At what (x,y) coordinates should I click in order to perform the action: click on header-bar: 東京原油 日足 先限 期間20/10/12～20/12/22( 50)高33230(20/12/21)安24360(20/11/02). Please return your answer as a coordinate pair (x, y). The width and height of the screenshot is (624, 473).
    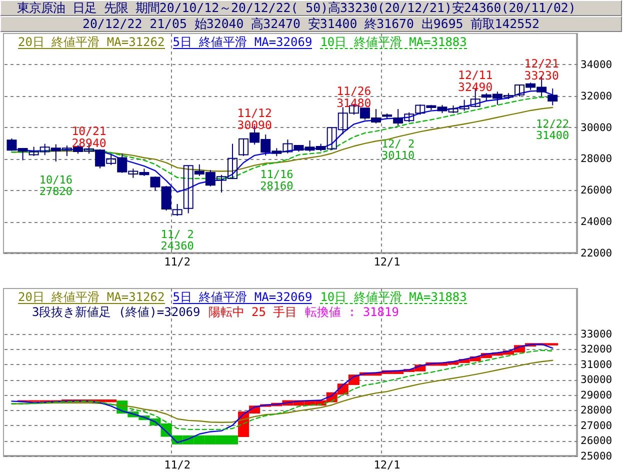
    Looking at the image, I should click on (311, 8).